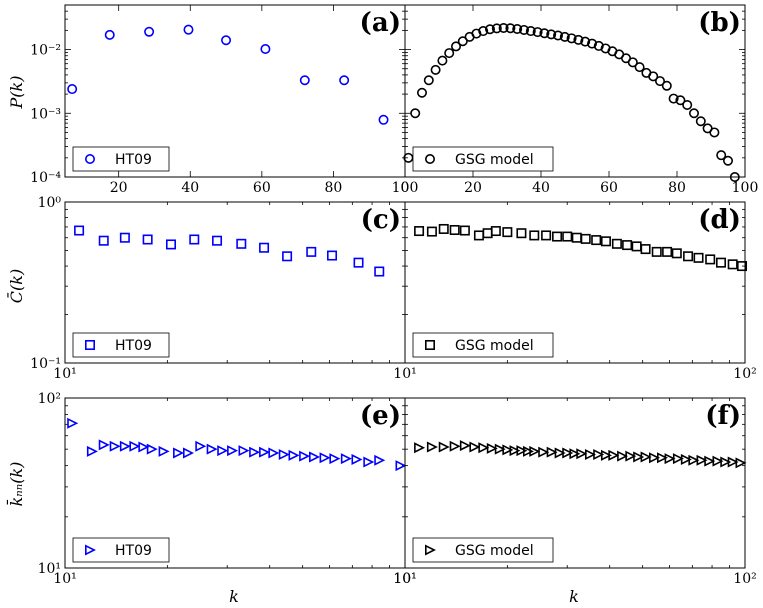 The height and width of the screenshot is (608, 763). Describe the element at coordinates (121, 345) in the screenshot. I see `legend-c: HT09` at that location.